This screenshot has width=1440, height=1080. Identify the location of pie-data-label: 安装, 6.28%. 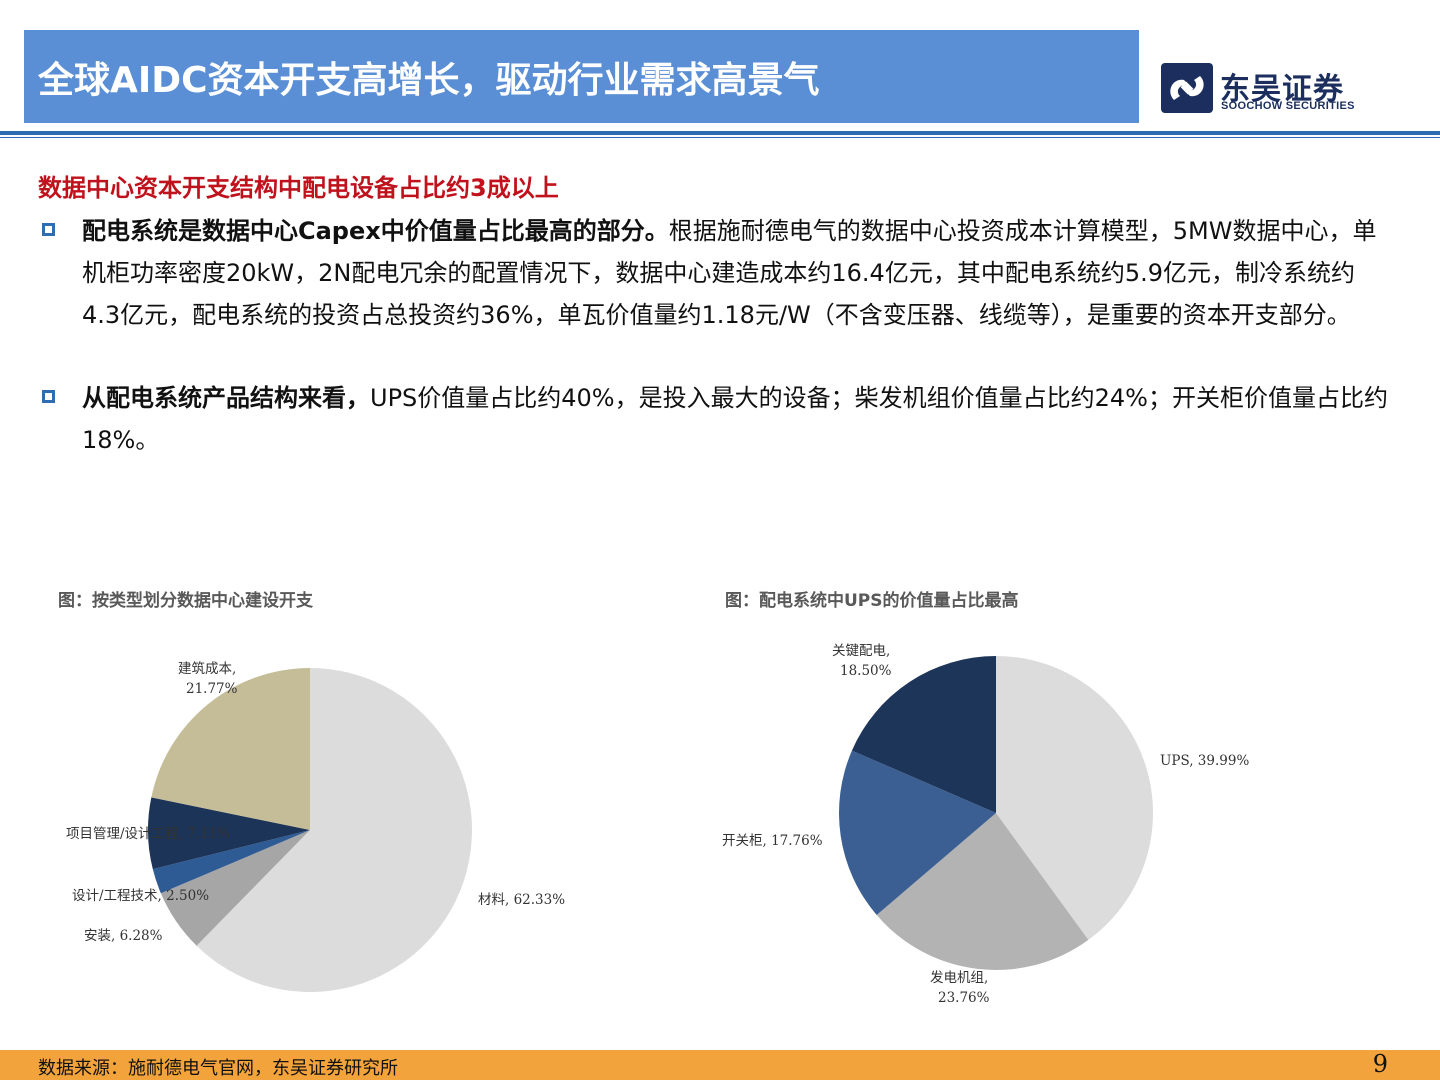
(123, 936).